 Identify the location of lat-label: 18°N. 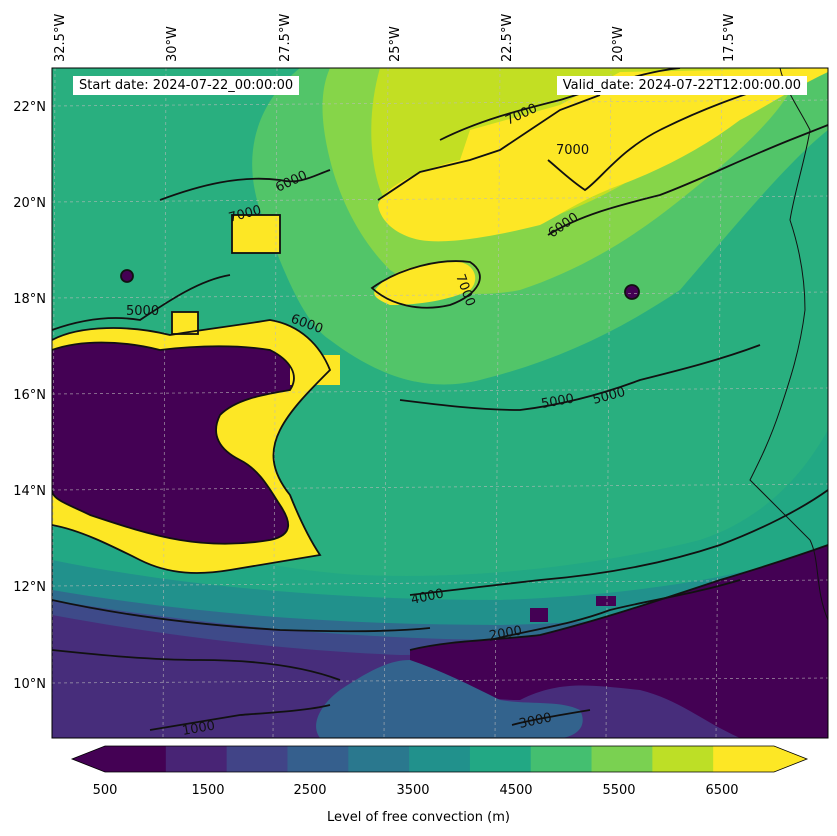
(29, 299).